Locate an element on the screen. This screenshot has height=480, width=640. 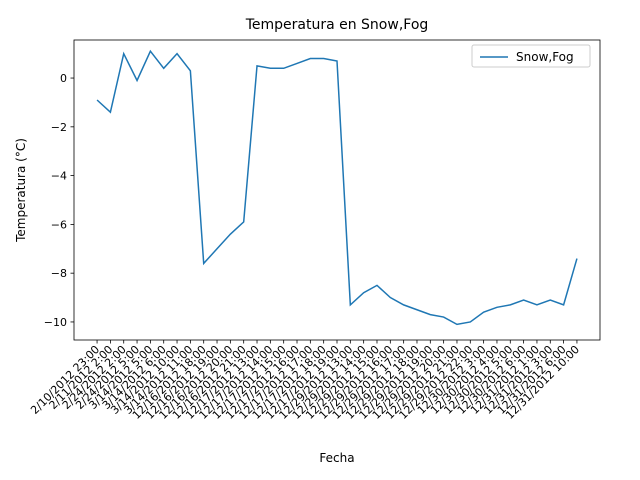
chart-title: Temperatura en Snow,Fog is located at coordinates (337, 25).